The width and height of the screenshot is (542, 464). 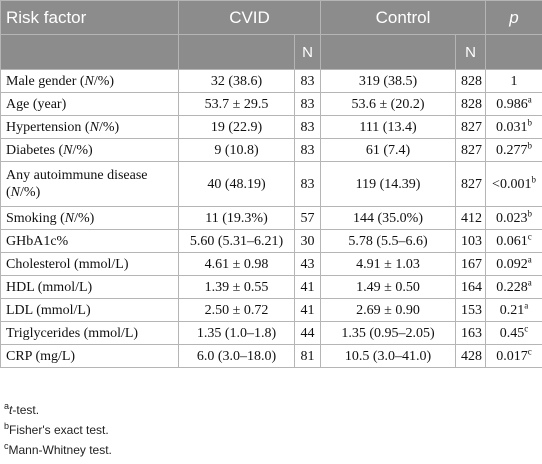 I want to click on cell-p-value-text: 1, so click(x=514, y=81).